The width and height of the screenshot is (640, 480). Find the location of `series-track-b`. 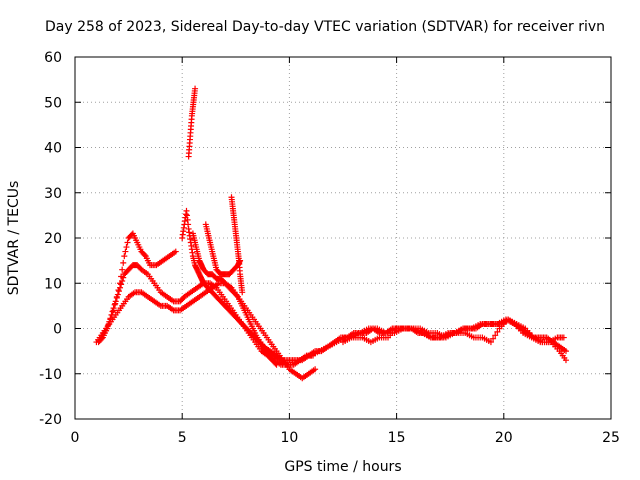

series-track-b is located at coordinates (138, 285).